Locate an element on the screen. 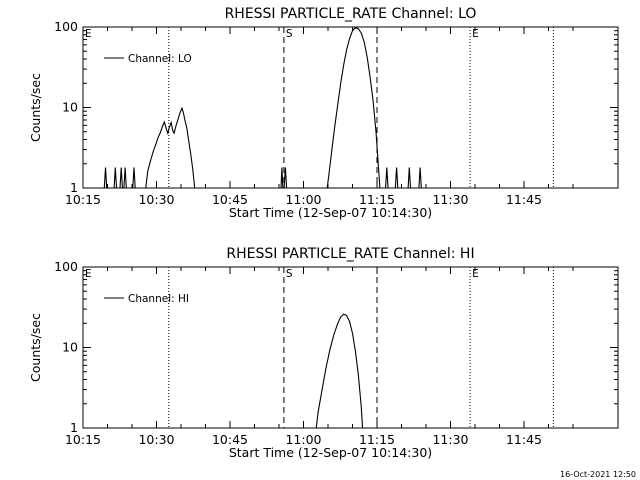 The width and height of the screenshot is (640, 480). legend-label: Channel: LO is located at coordinates (160, 59).